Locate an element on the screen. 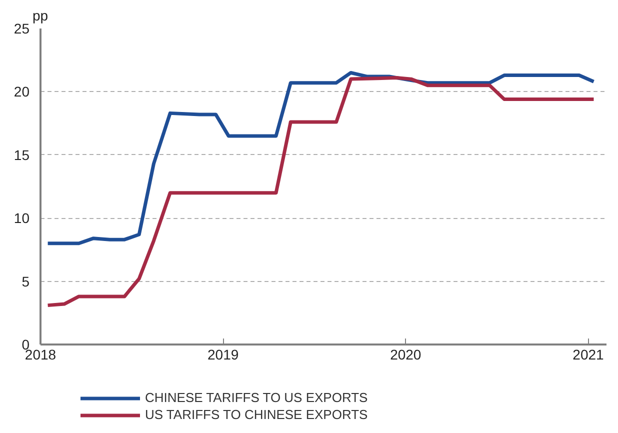 The height and width of the screenshot is (433, 618). y-tick-label: 5 is located at coordinates (26, 281).